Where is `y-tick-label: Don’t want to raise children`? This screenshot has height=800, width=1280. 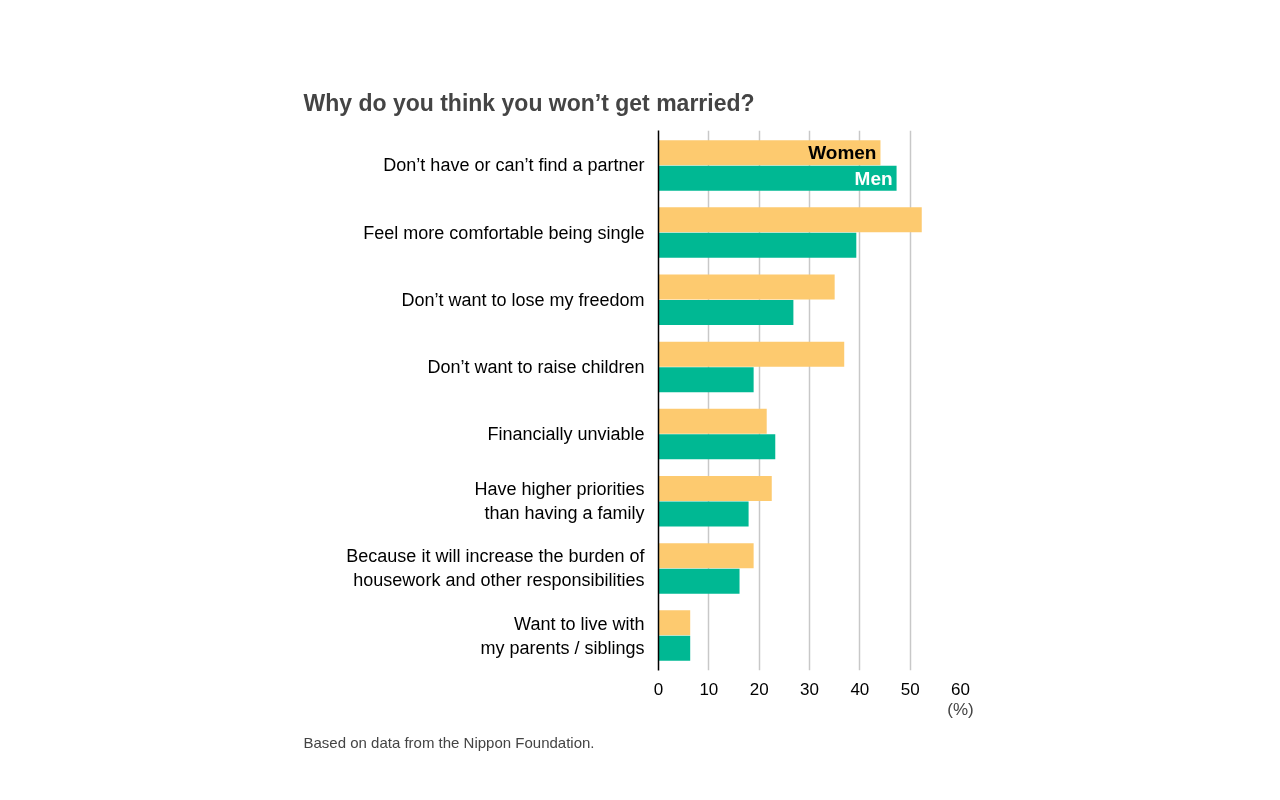
y-tick-label: Don’t want to raise children is located at coordinates (536, 366).